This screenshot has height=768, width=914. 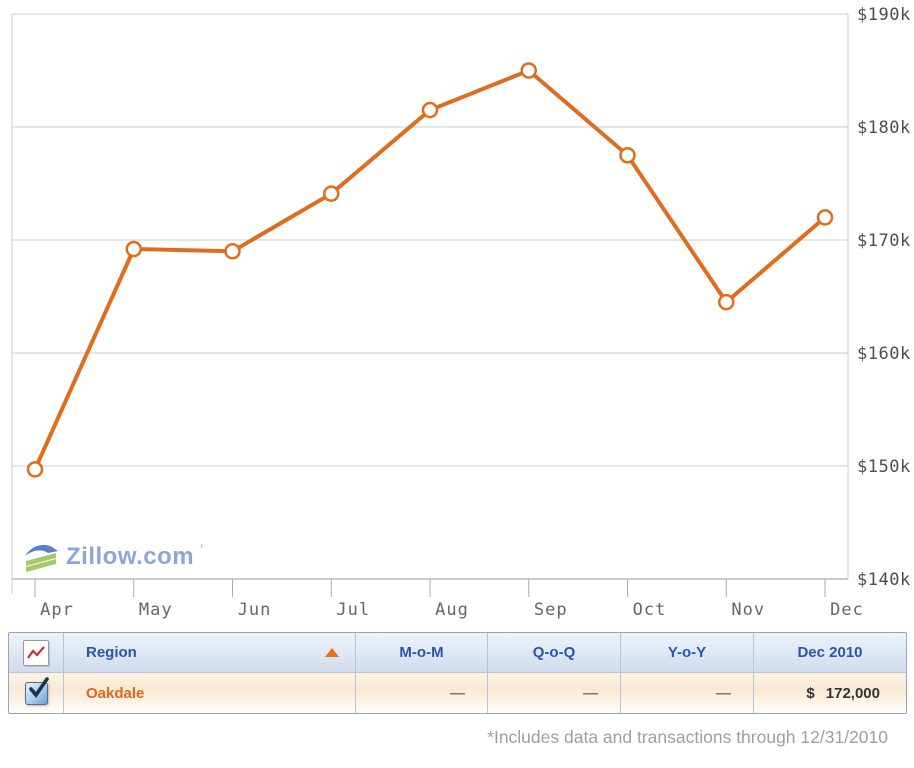 I want to click on column-header-mom: M-o-M, so click(x=421, y=653).